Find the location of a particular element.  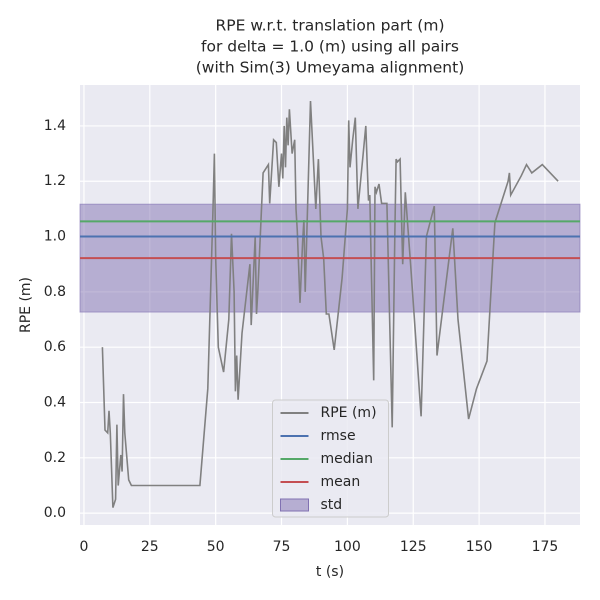

chart-title: for delta = 1.0 (m) using all pairs is located at coordinates (330, 47).